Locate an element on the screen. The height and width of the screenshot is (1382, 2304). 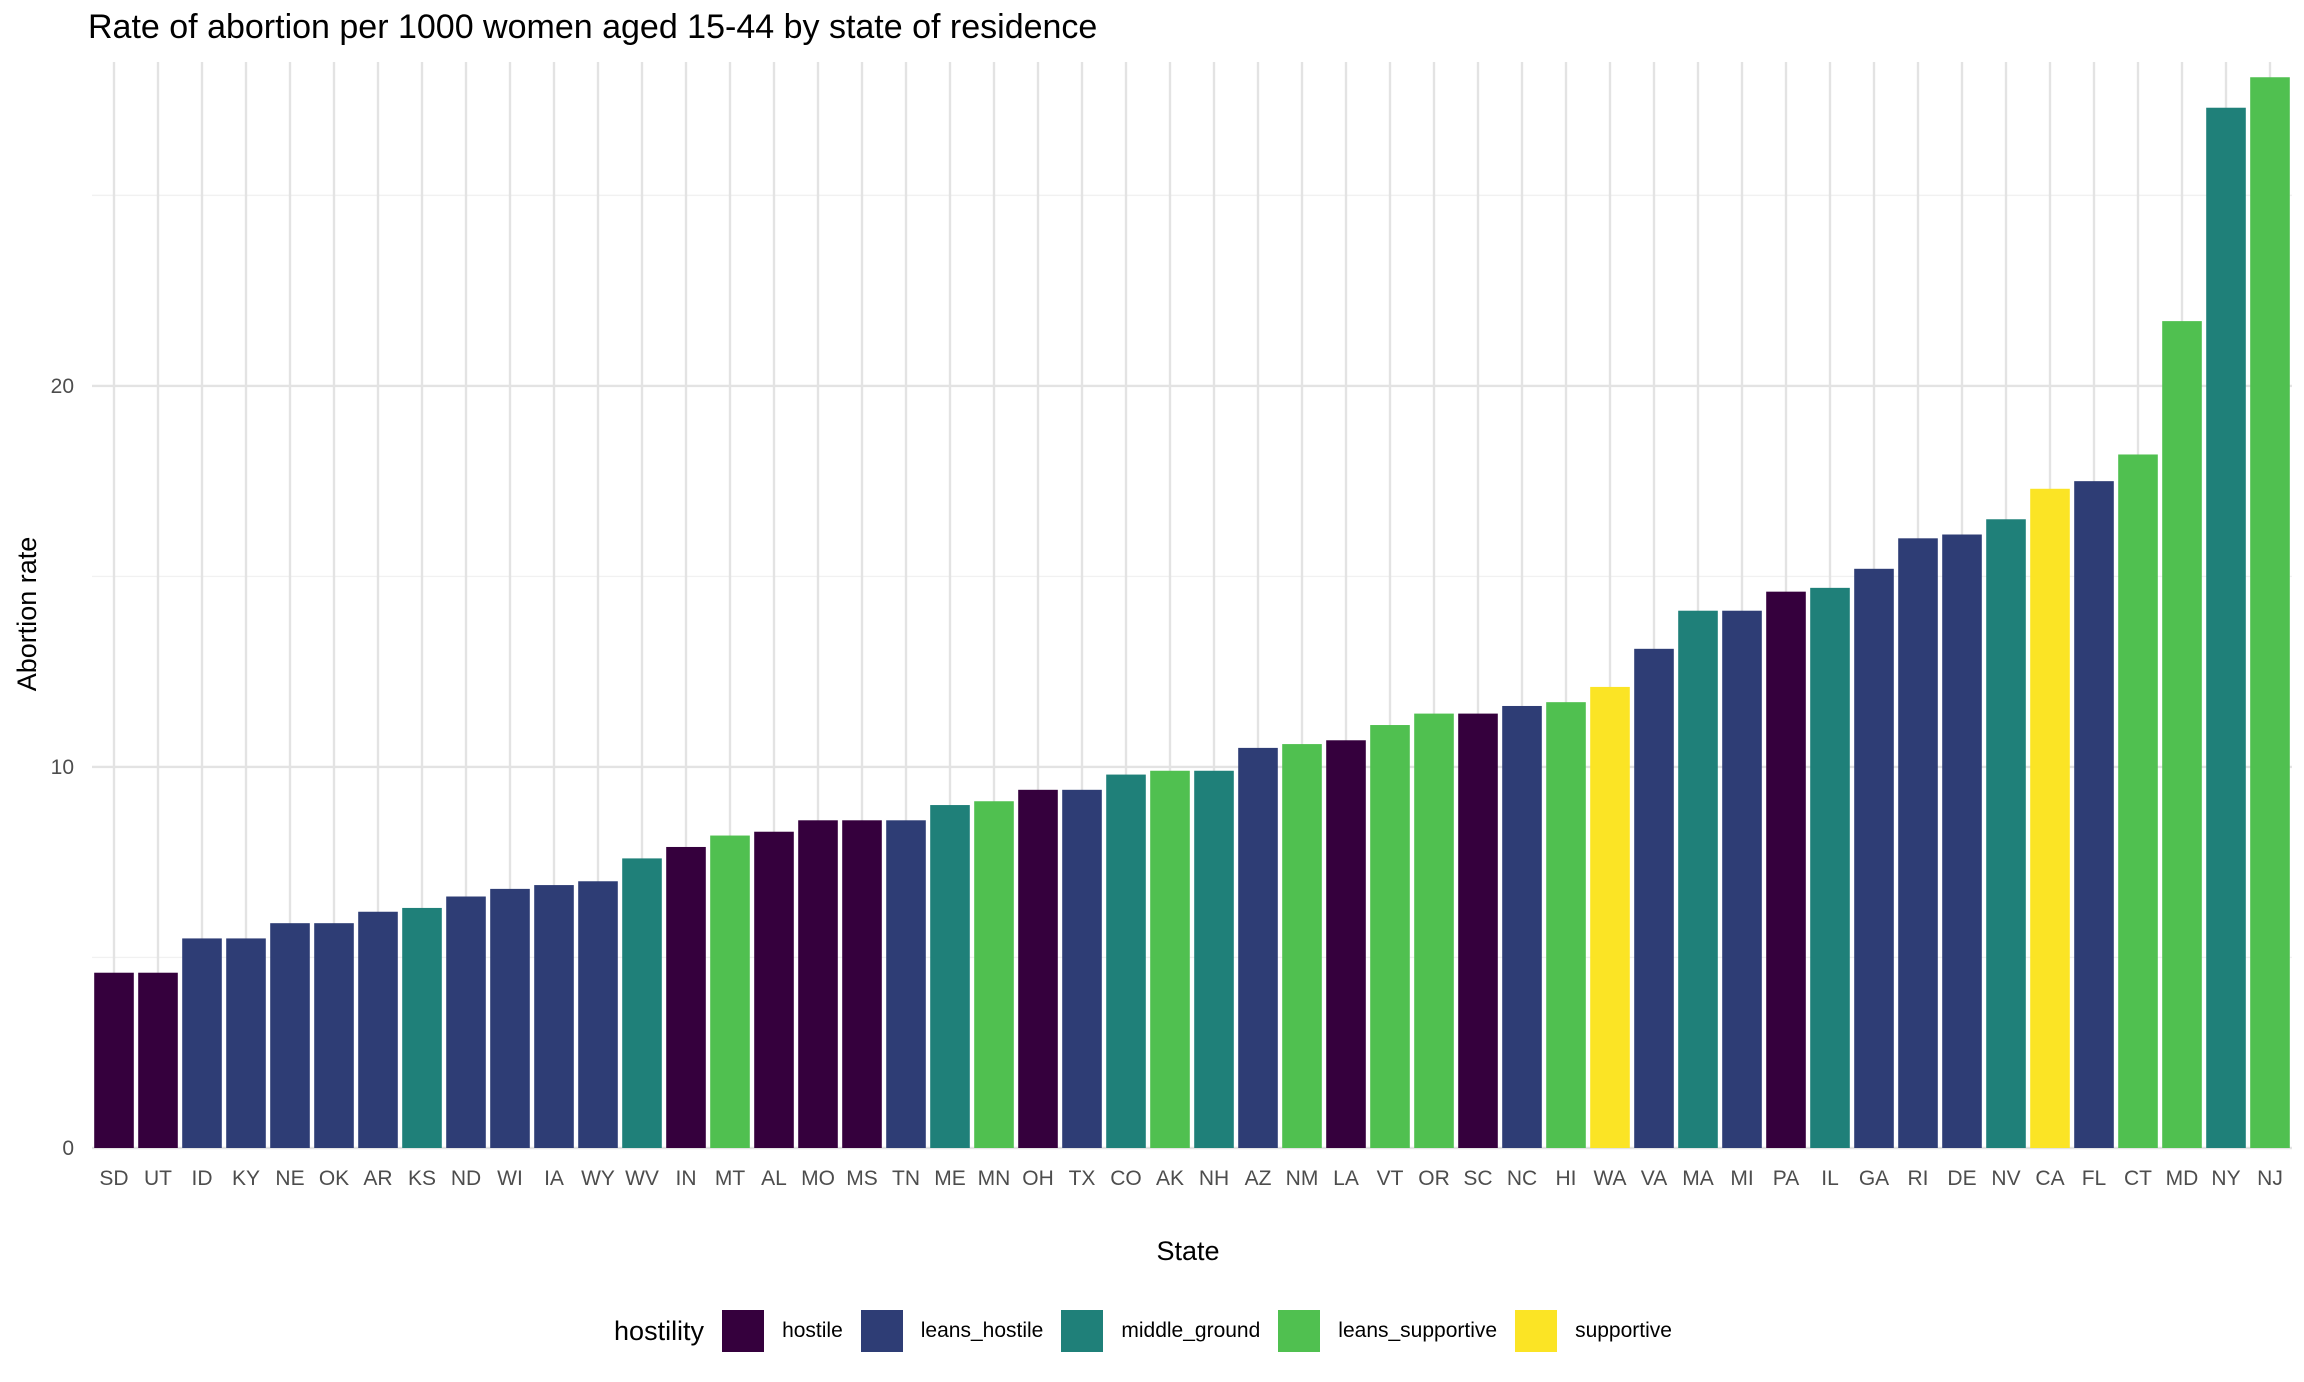
bar-vt is located at coordinates (1390, 936).